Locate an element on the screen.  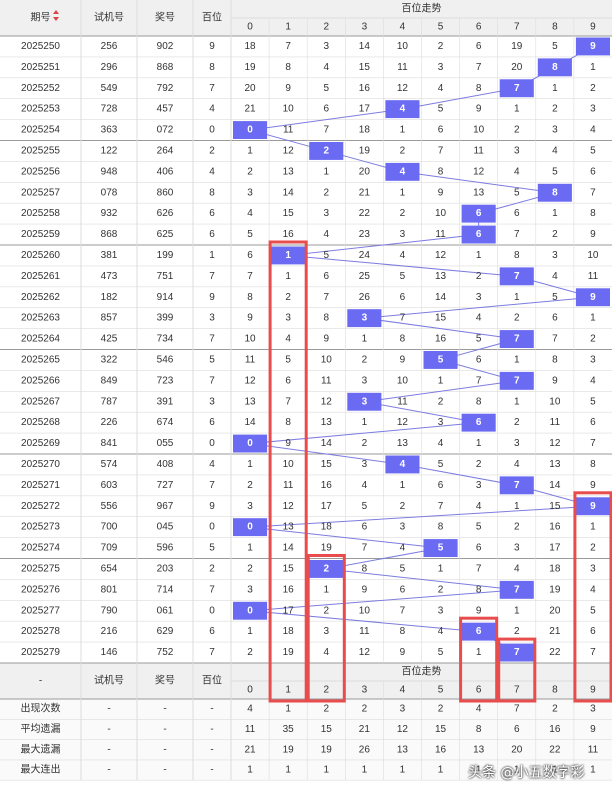
footer-digit: 4 is located at coordinates (403, 690).